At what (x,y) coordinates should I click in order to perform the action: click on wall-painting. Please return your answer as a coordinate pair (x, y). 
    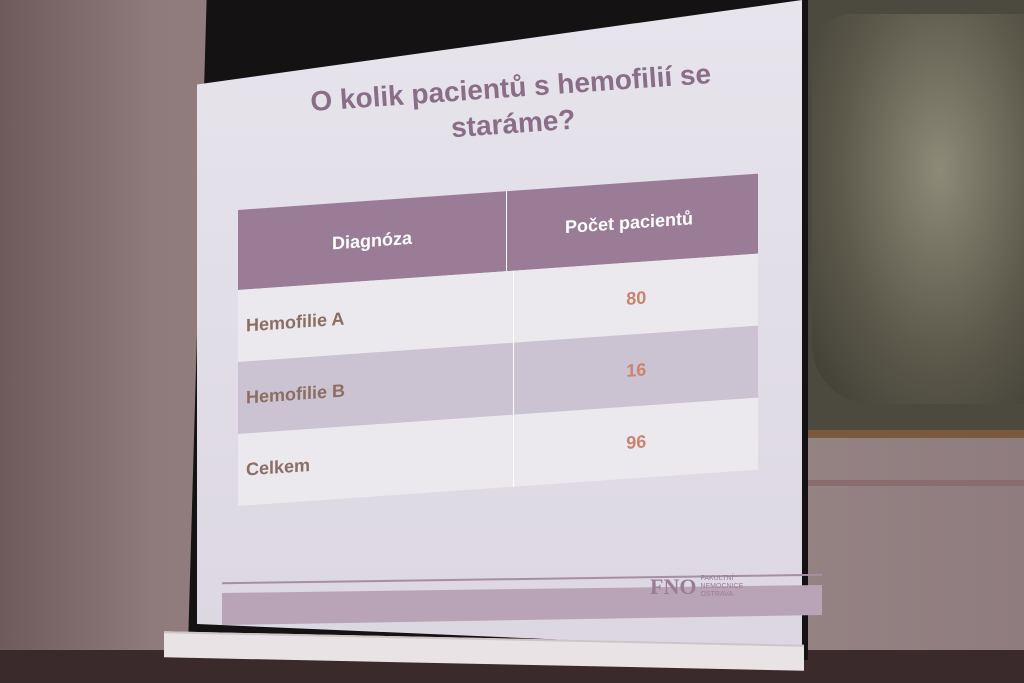
    Looking at the image, I should click on (912, 219).